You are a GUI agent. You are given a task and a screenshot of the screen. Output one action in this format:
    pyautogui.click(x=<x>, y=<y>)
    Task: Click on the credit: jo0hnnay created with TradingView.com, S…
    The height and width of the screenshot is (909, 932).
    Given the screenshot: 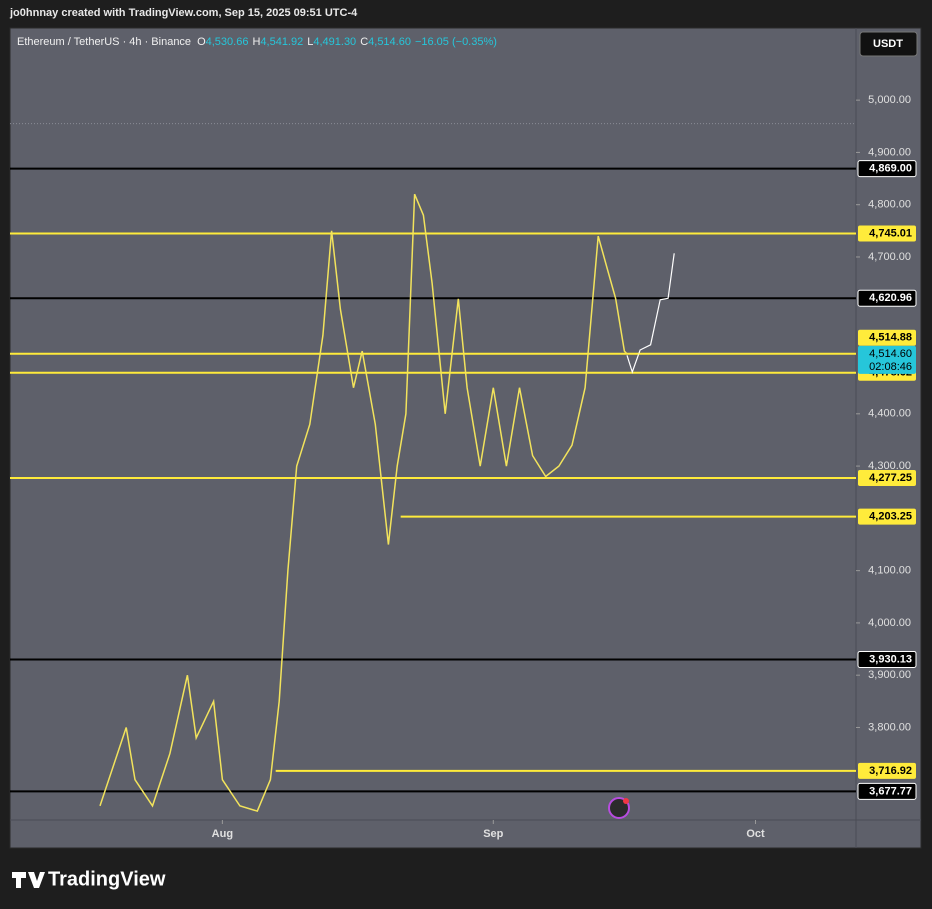 What is the action you would take?
    pyautogui.click(x=183, y=13)
    